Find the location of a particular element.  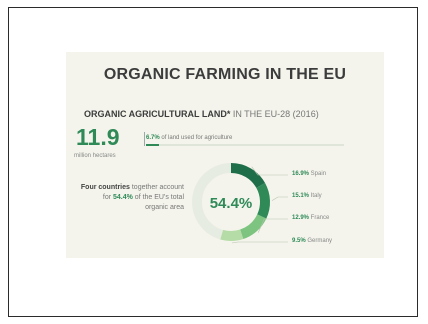

headline-unit: million hectares is located at coordinates (95, 156).